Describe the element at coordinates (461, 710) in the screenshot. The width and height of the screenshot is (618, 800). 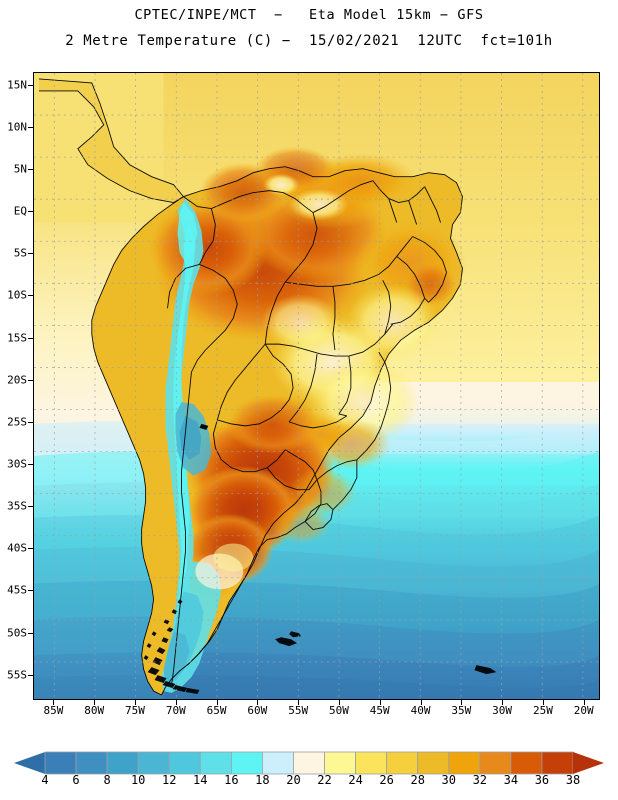
I see `x-axis-label-35w: 35W` at that location.